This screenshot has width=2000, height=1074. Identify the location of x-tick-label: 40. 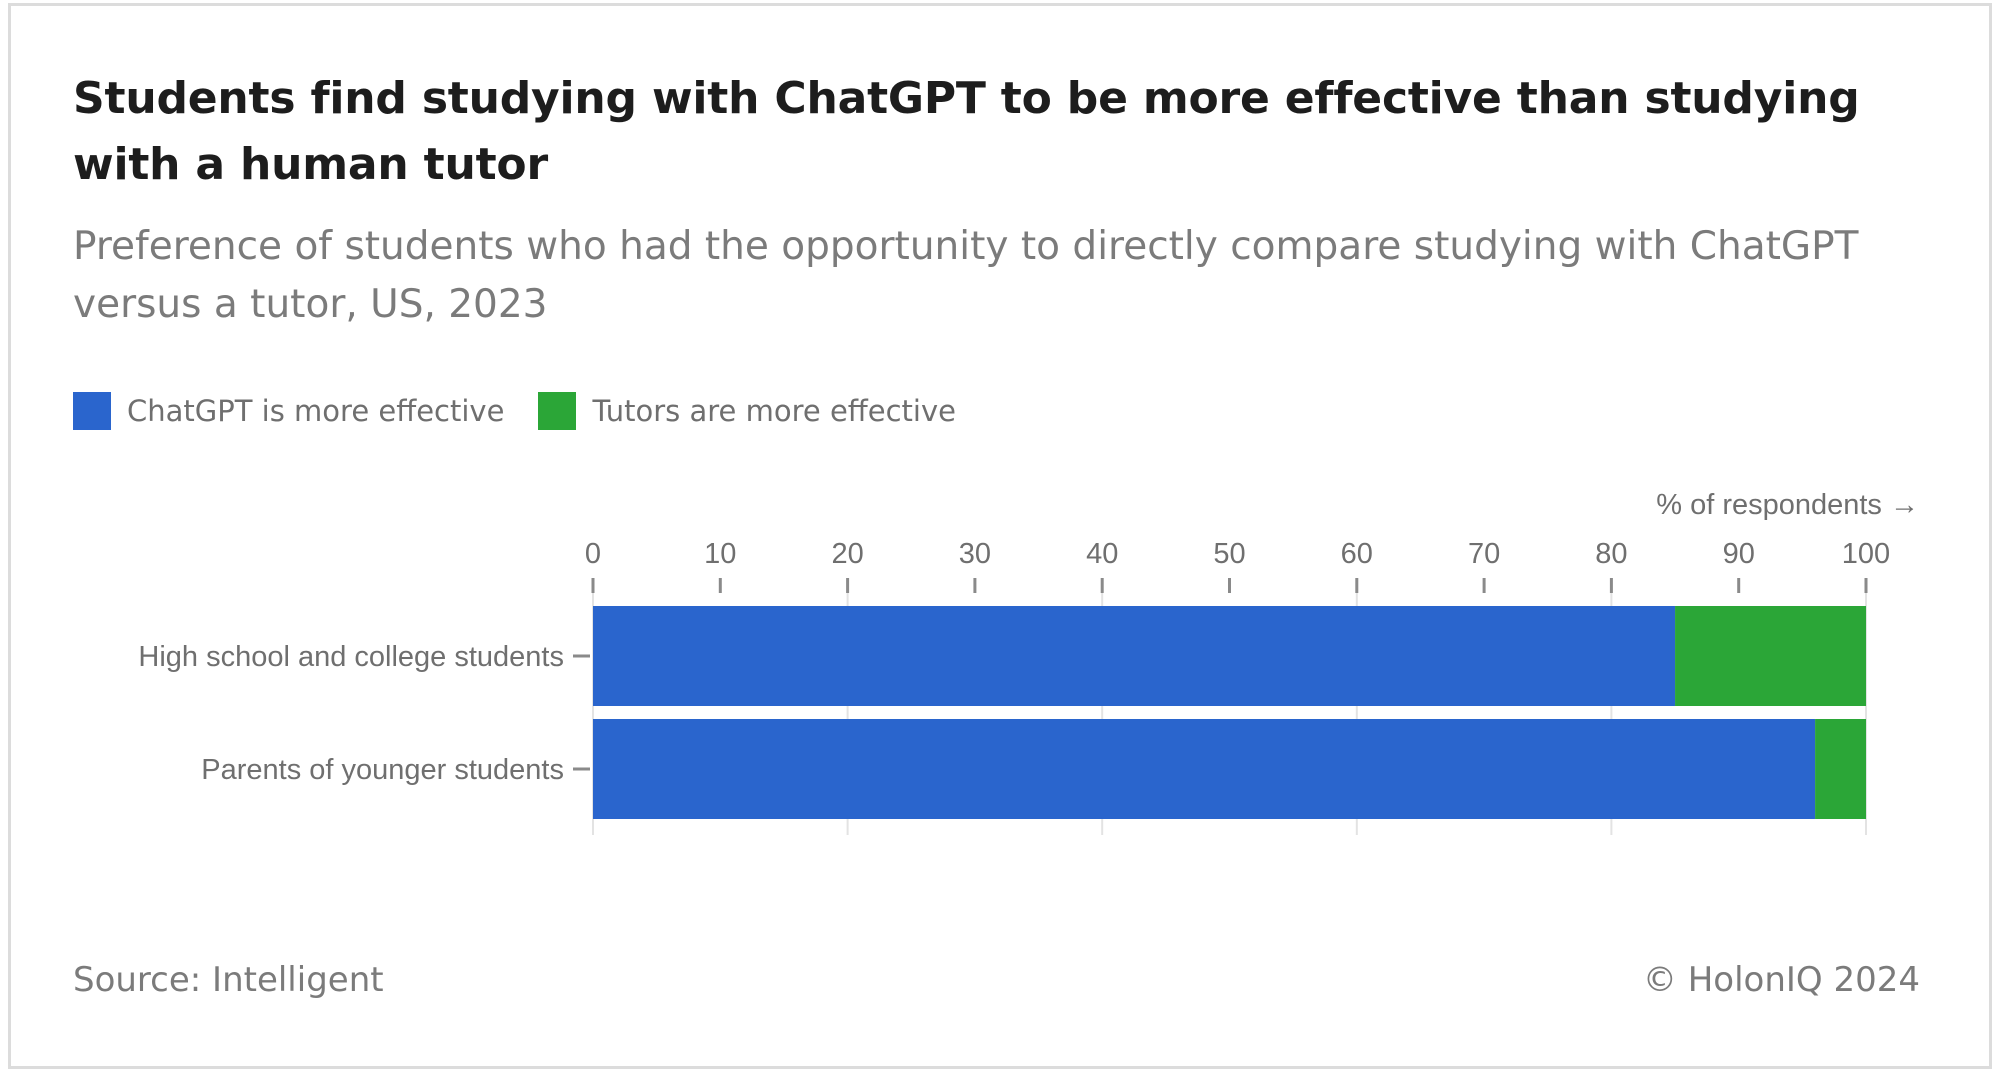
(1102, 554).